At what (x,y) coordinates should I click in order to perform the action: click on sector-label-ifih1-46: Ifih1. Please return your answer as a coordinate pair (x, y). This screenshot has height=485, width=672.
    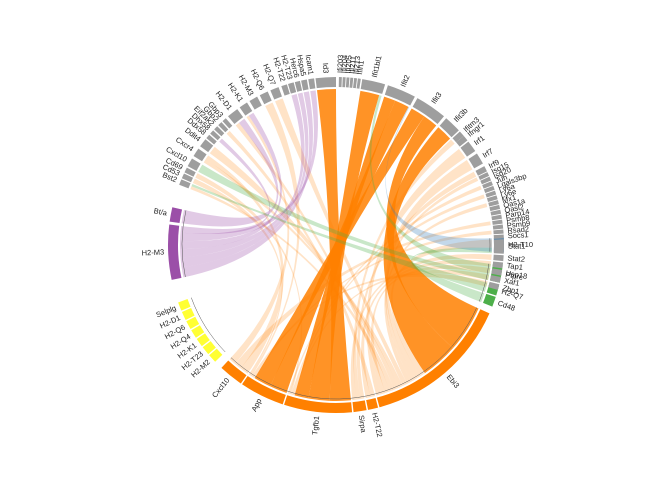
    Looking at the image, I should click on (360, 67).